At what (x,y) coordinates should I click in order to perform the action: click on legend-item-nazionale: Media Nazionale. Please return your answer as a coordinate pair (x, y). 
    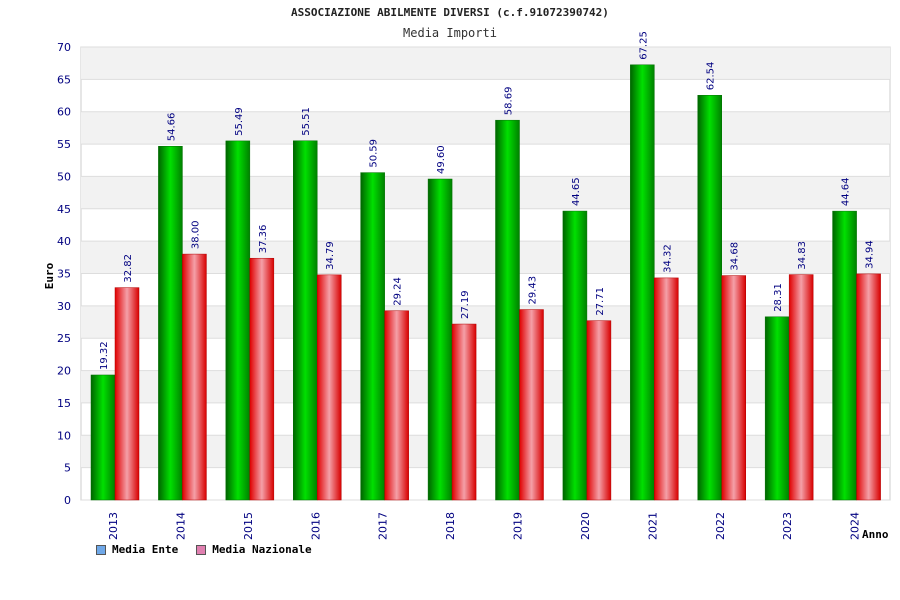
    Looking at the image, I should click on (254, 549).